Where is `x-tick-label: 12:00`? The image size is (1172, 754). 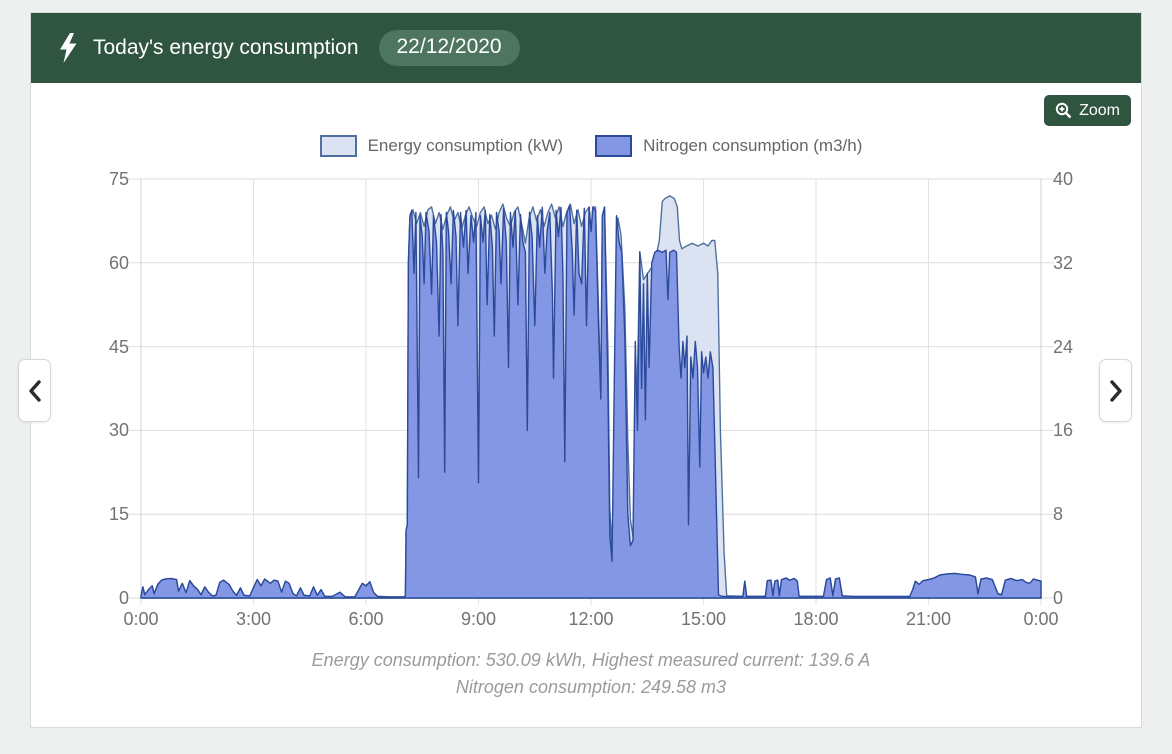
x-tick-label: 12:00 is located at coordinates (591, 619).